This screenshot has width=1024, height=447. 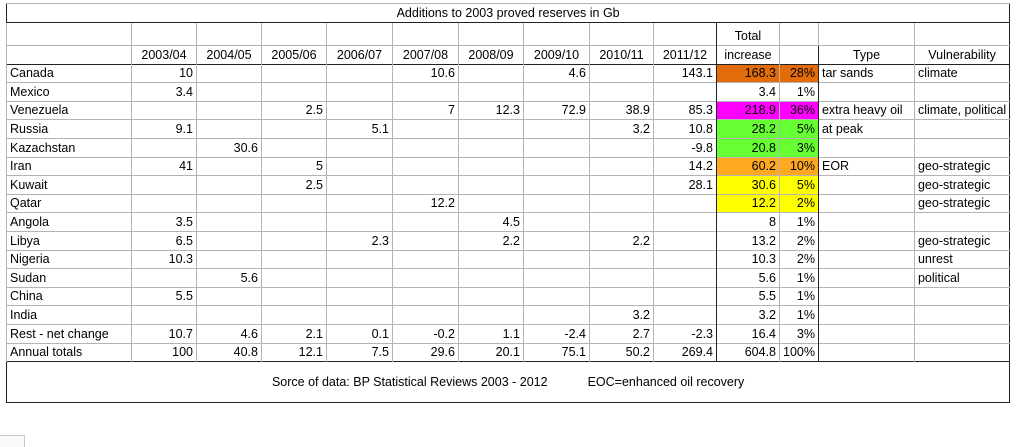 I want to click on country-name: China, so click(x=69, y=296).